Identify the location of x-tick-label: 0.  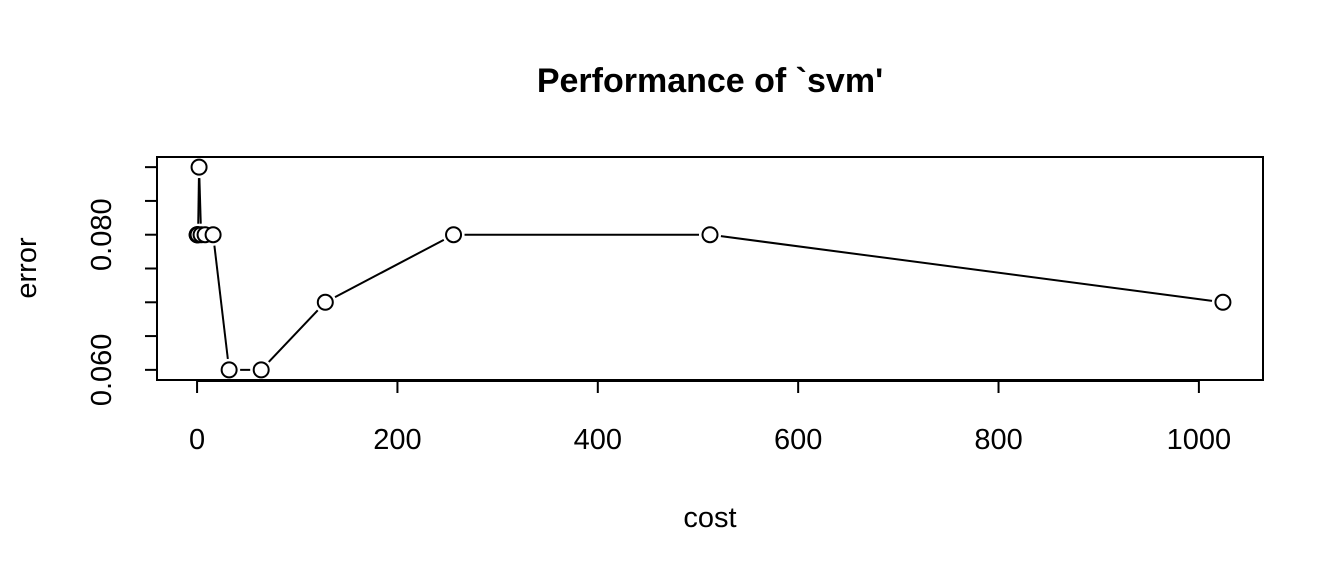
(197, 440).